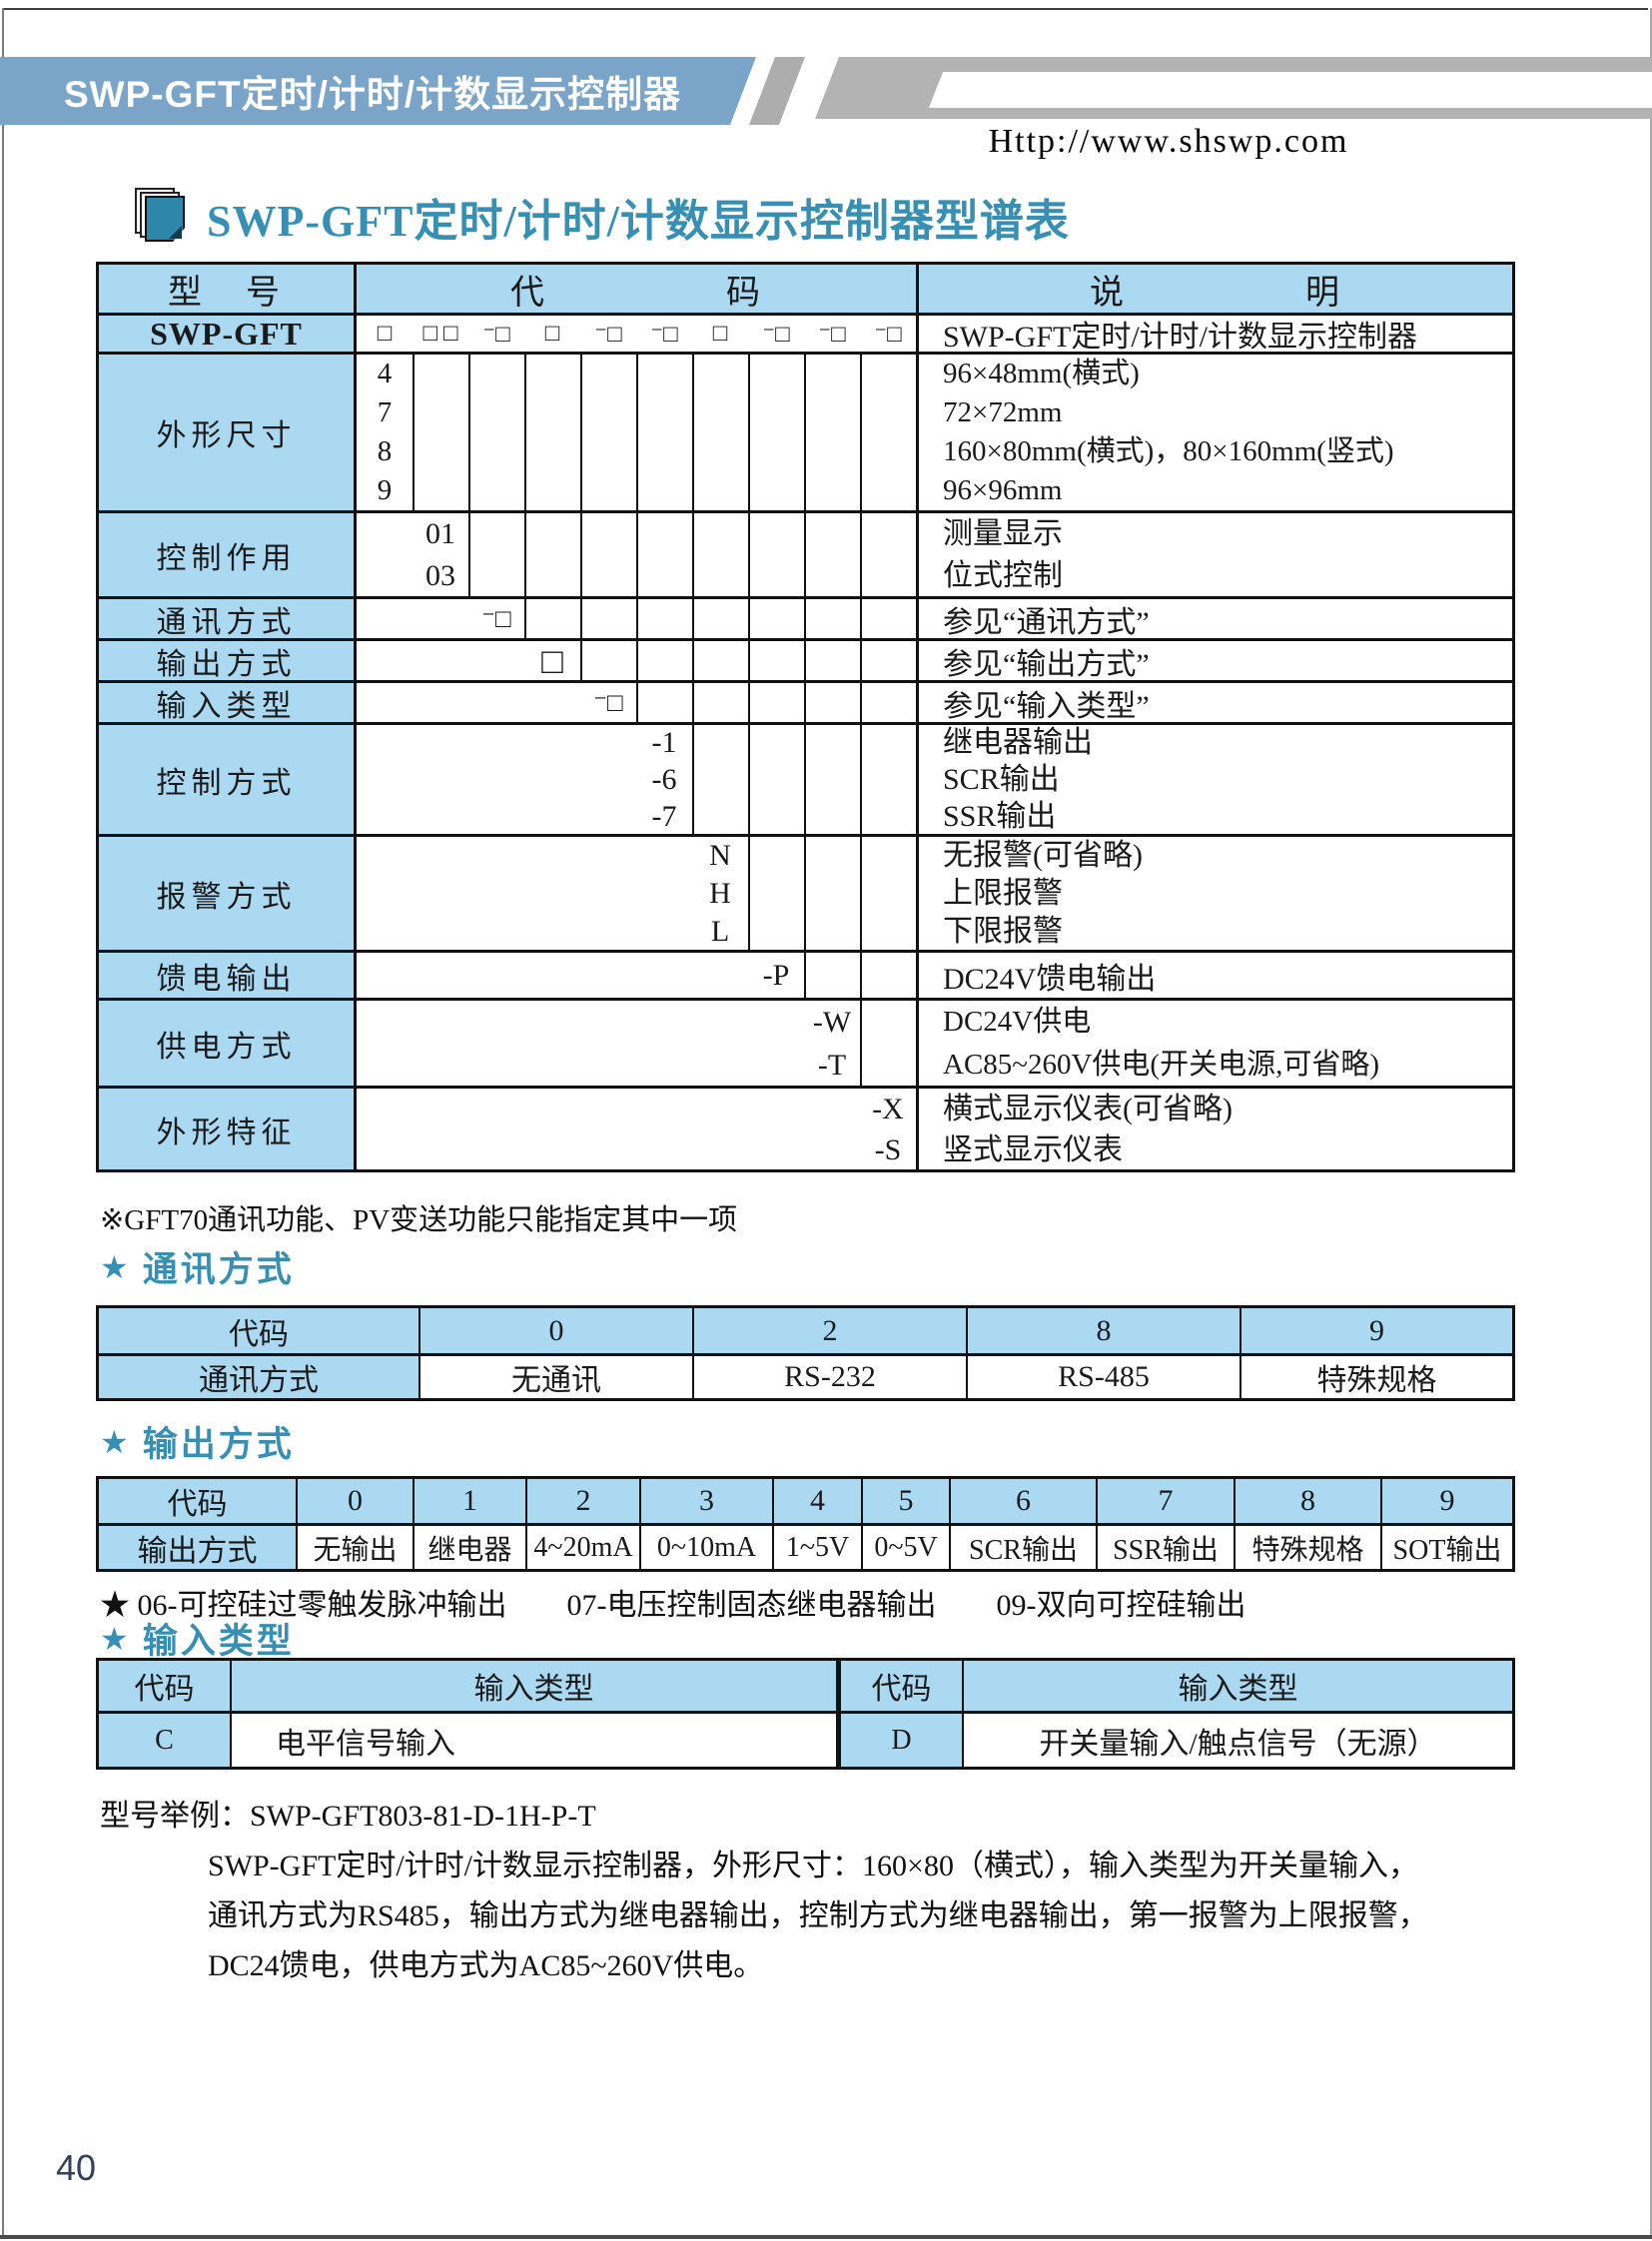  Describe the element at coordinates (197, 1269) in the screenshot. I see `comm-section-heading: ★ 通讯方式` at that location.